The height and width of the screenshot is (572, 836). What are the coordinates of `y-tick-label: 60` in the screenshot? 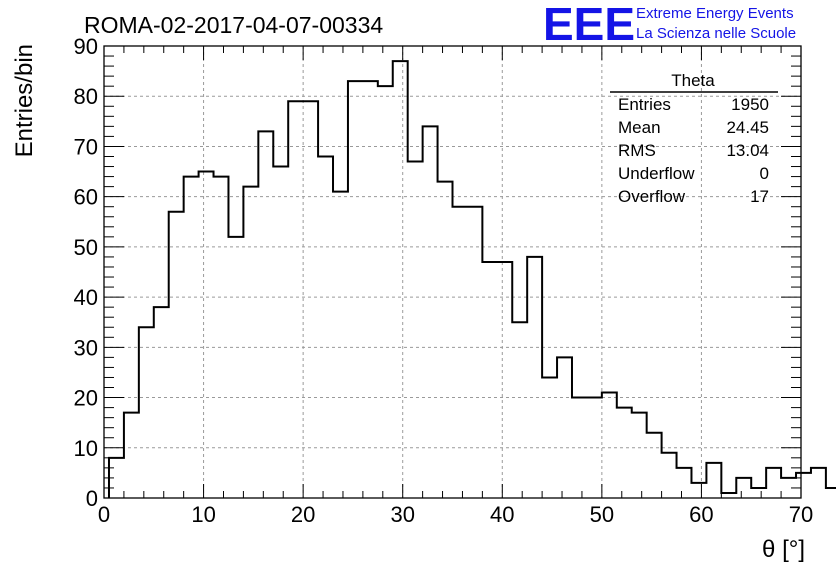 It's located at (86, 197).